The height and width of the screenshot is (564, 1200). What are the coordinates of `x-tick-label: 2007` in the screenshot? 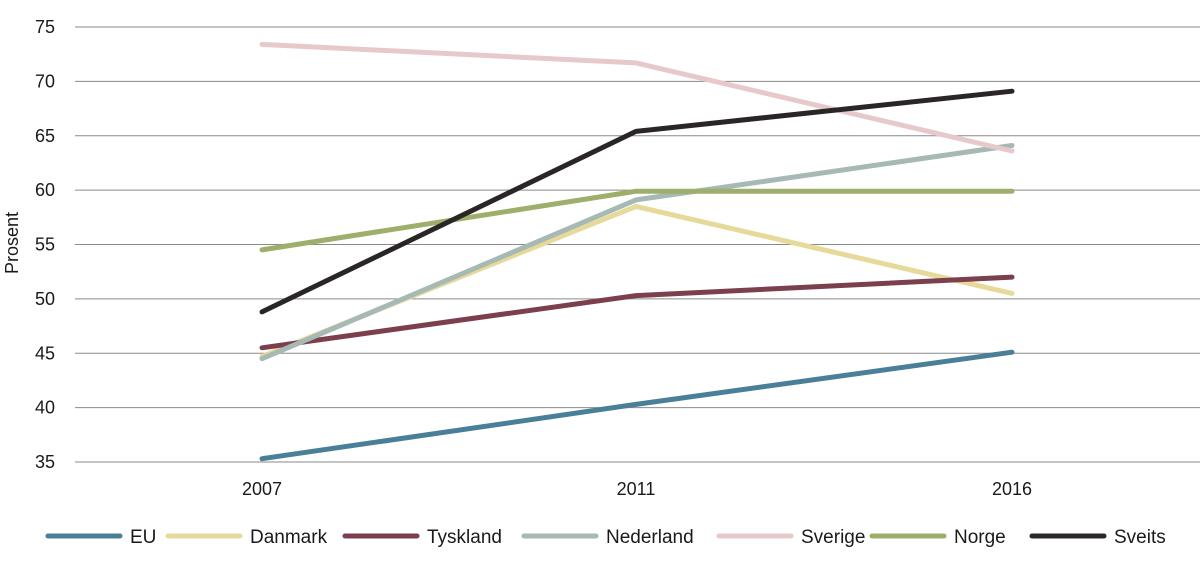 It's located at (262, 489).